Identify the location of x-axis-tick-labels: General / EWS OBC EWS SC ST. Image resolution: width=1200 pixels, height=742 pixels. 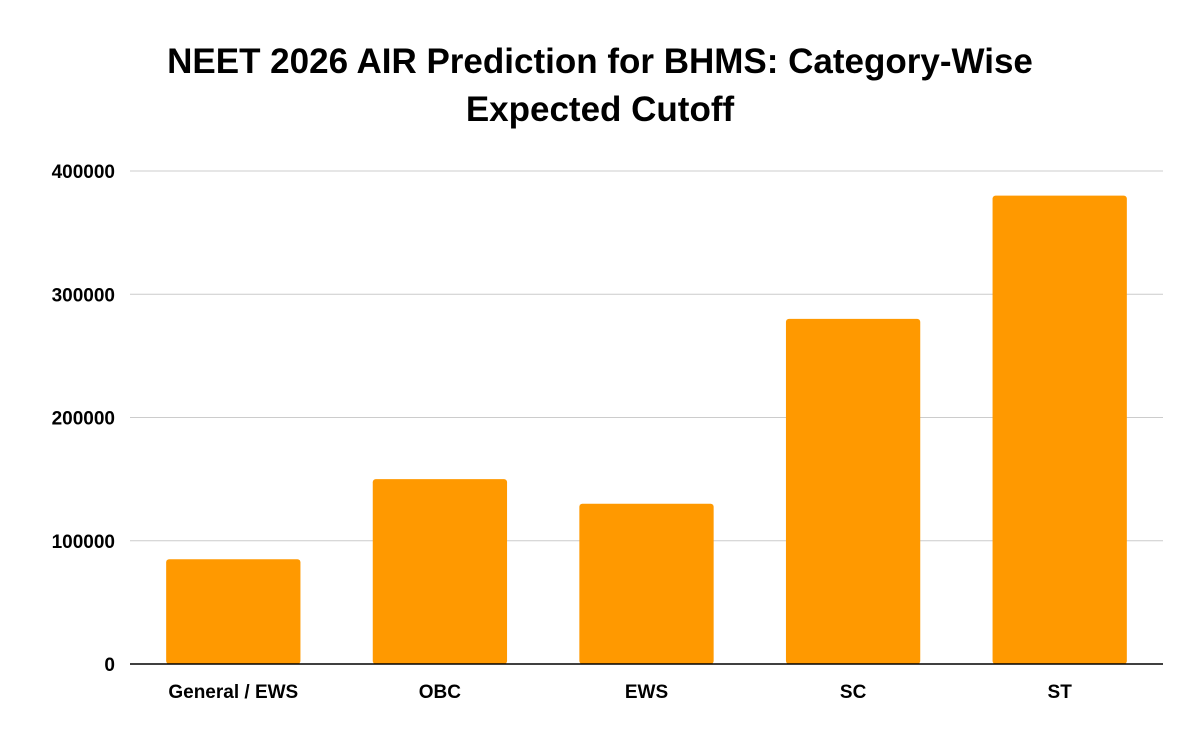
(620, 692).